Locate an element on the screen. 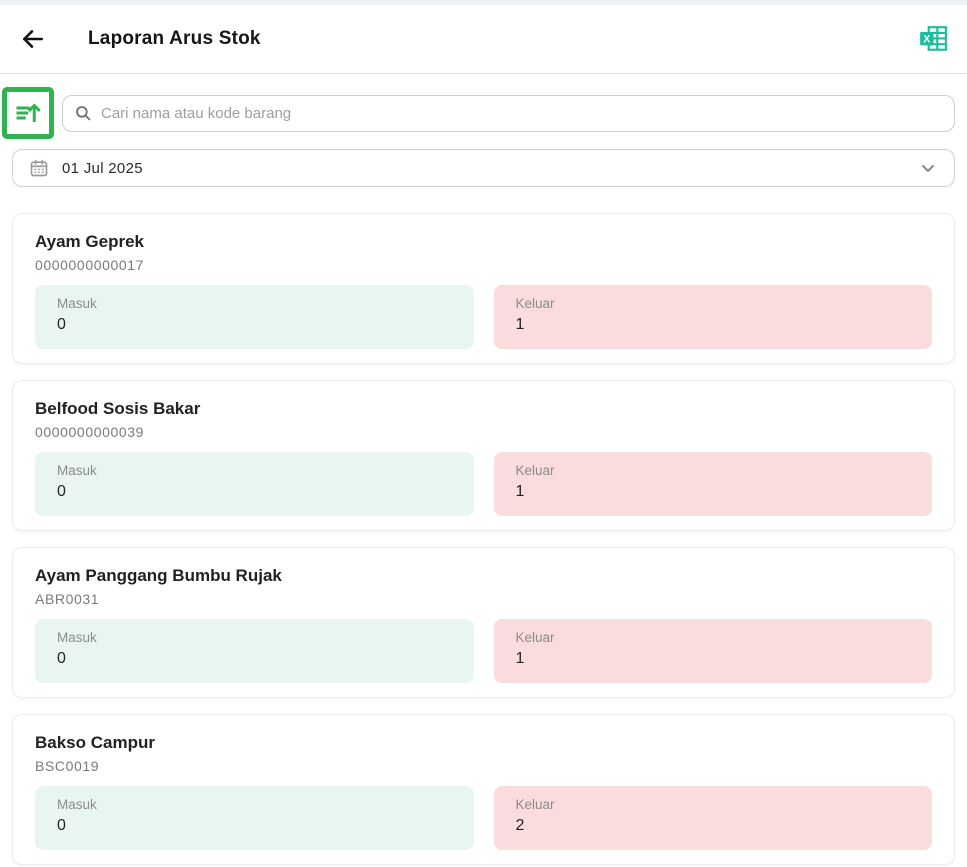  product-name: Bakso Campur is located at coordinates (95, 742).